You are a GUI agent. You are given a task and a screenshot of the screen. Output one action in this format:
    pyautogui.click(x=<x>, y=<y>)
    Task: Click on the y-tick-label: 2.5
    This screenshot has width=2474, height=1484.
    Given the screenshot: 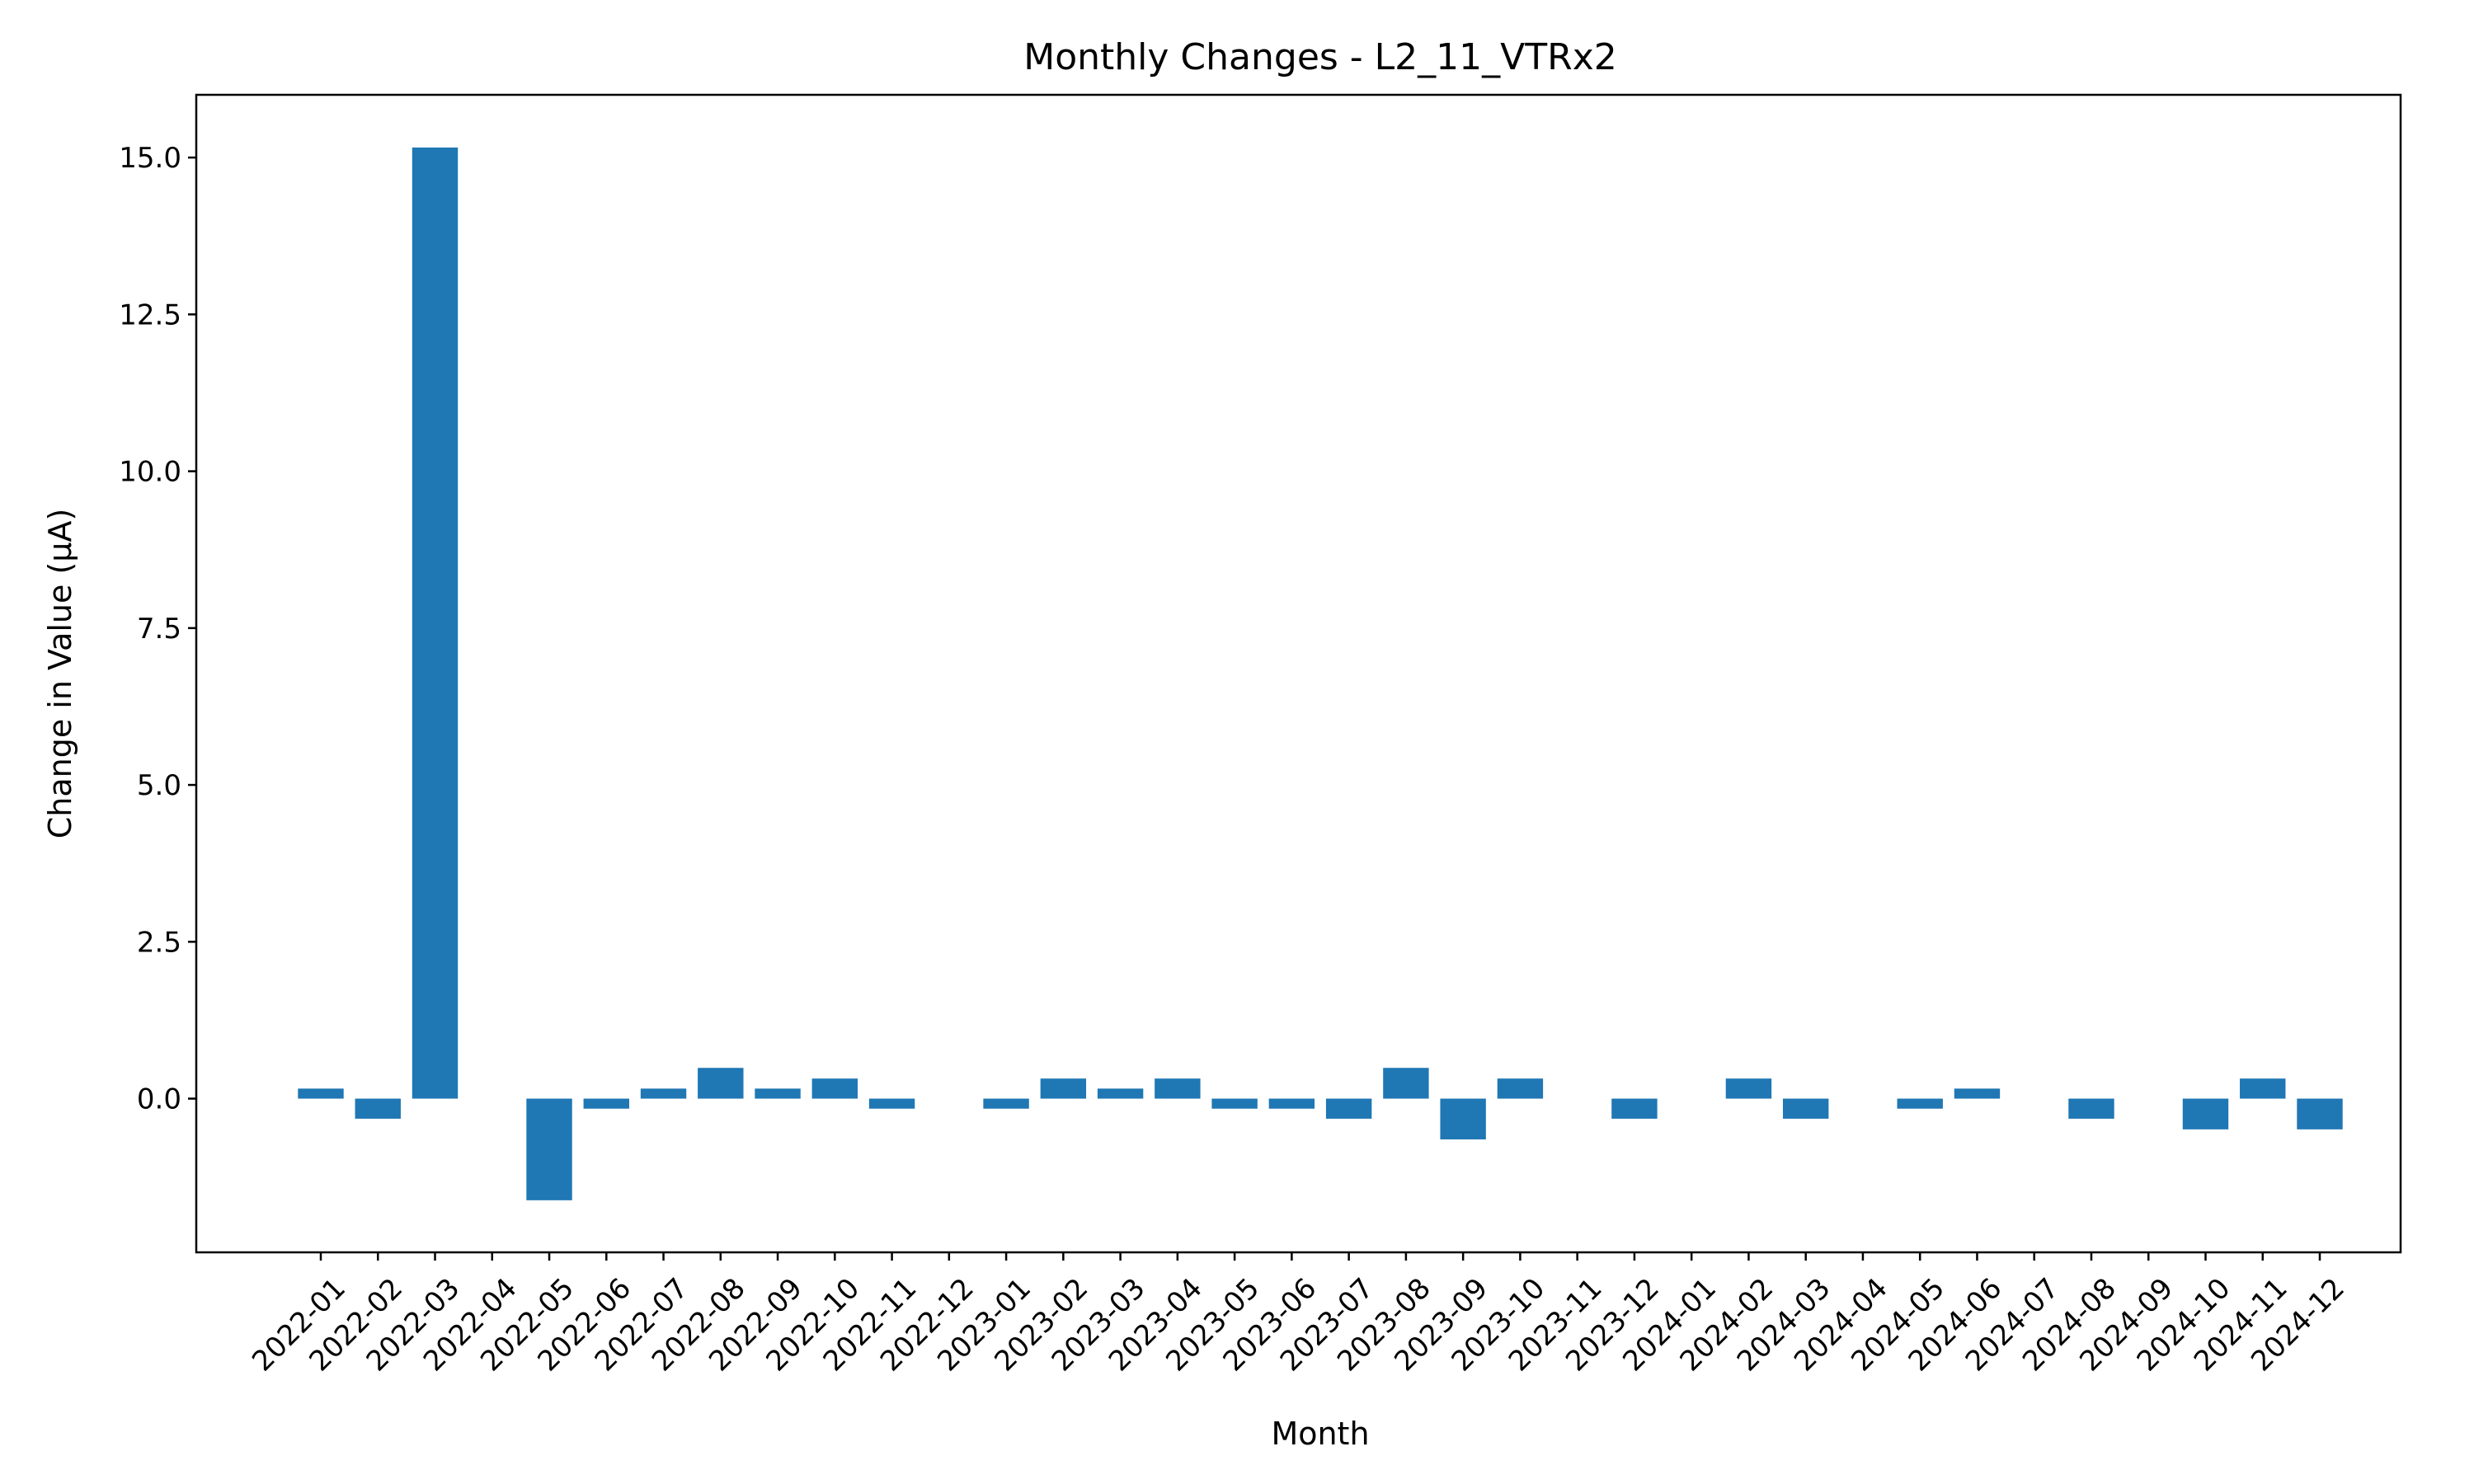 What is the action you would take?
    pyautogui.click(x=159, y=942)
    